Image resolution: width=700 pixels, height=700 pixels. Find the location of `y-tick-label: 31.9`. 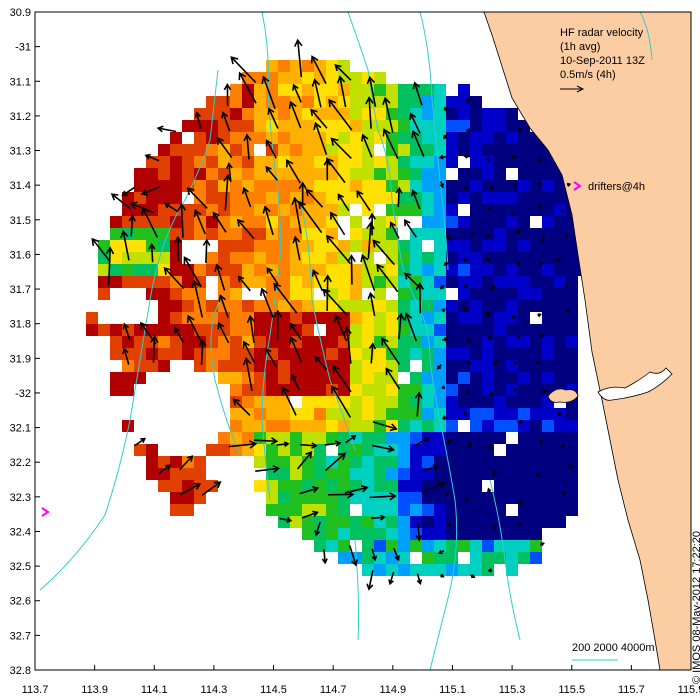

y-tick-label: 31.9 is located at coordinates (20, 359).